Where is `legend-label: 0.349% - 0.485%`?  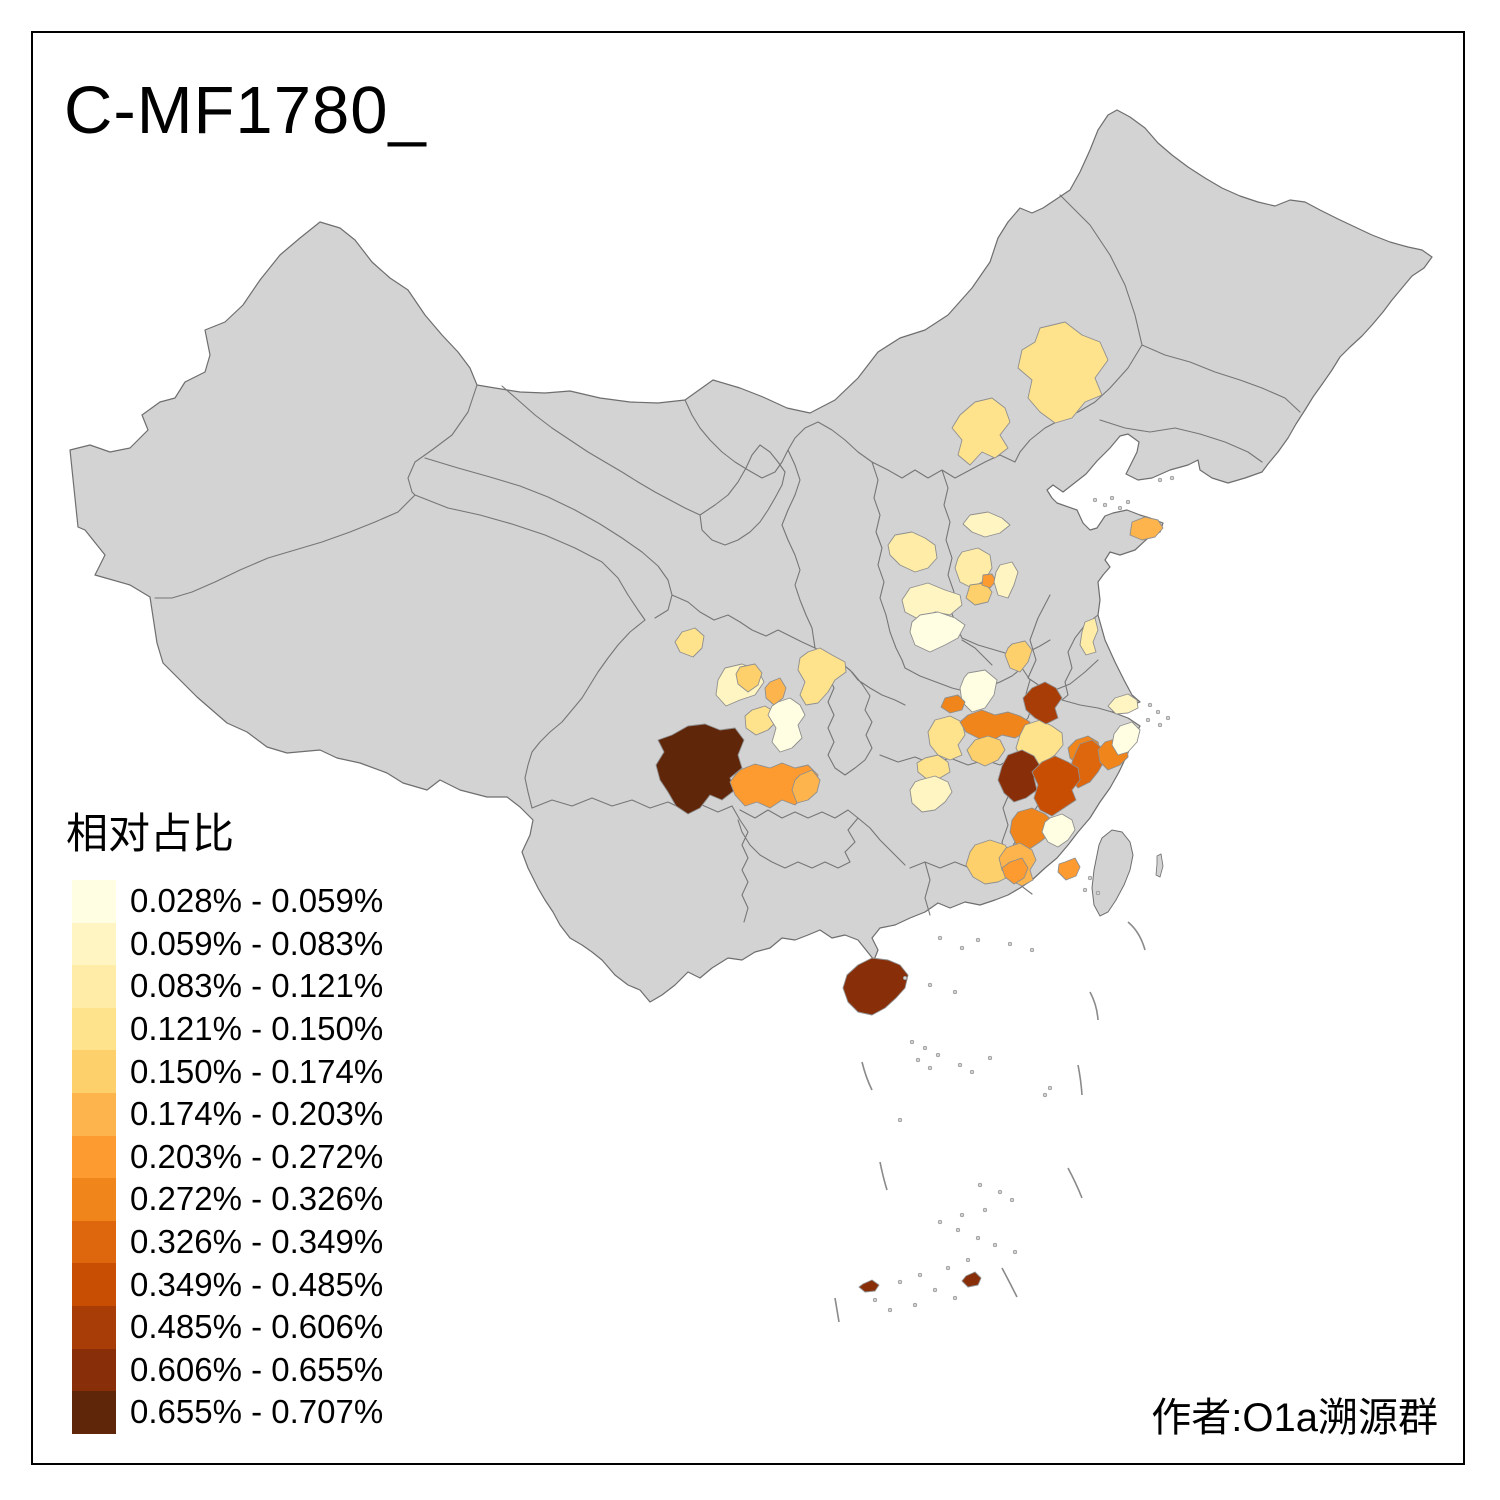
legend-label: 0.349% - 0.485% is located at coordinates (257, 1284).